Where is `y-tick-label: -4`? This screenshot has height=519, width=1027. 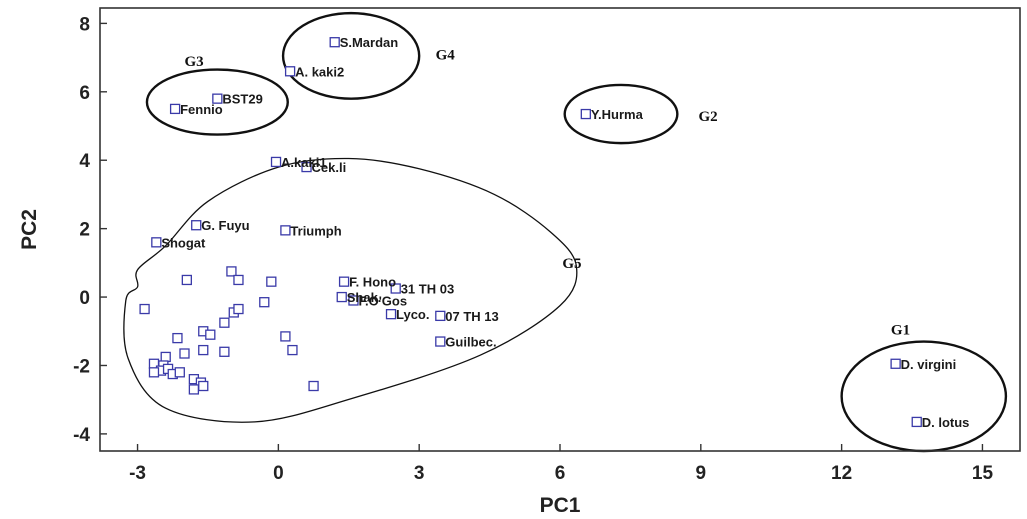
y-tick-label: -4 is located at coordinates (81, 435).